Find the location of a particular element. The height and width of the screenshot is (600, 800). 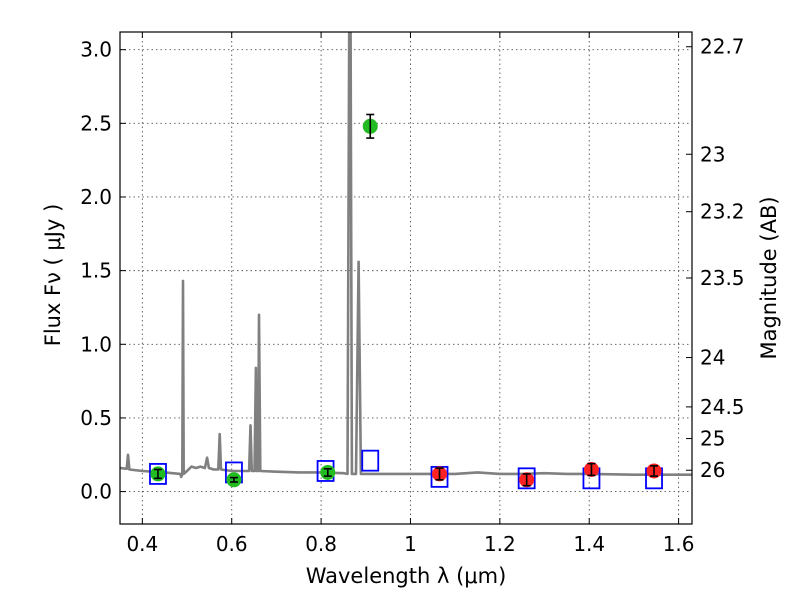

x-axis-label: Wavelength λ (μm) is located at coordinates (406, 576).